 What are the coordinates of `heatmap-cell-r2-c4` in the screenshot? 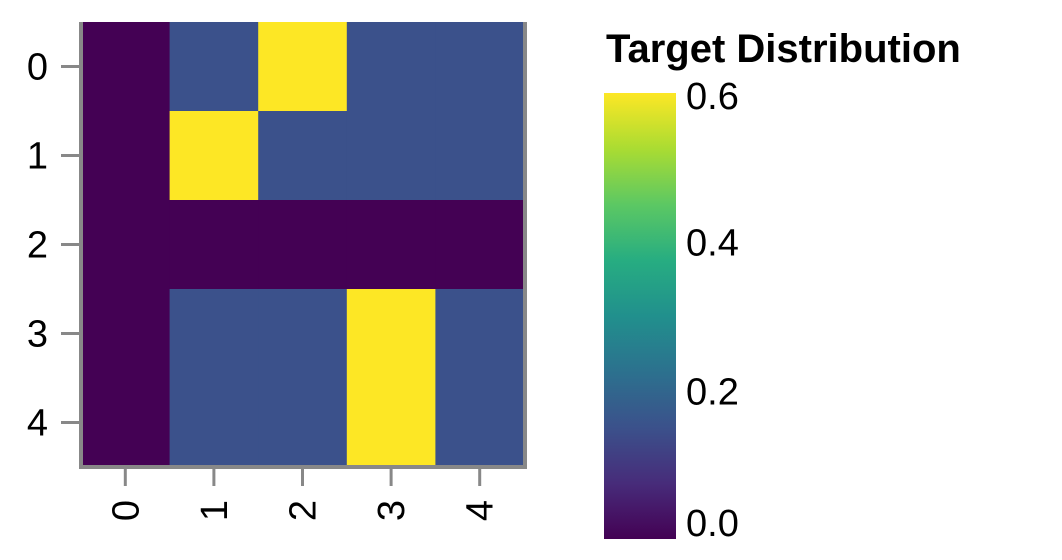 It's located at (480, 245).